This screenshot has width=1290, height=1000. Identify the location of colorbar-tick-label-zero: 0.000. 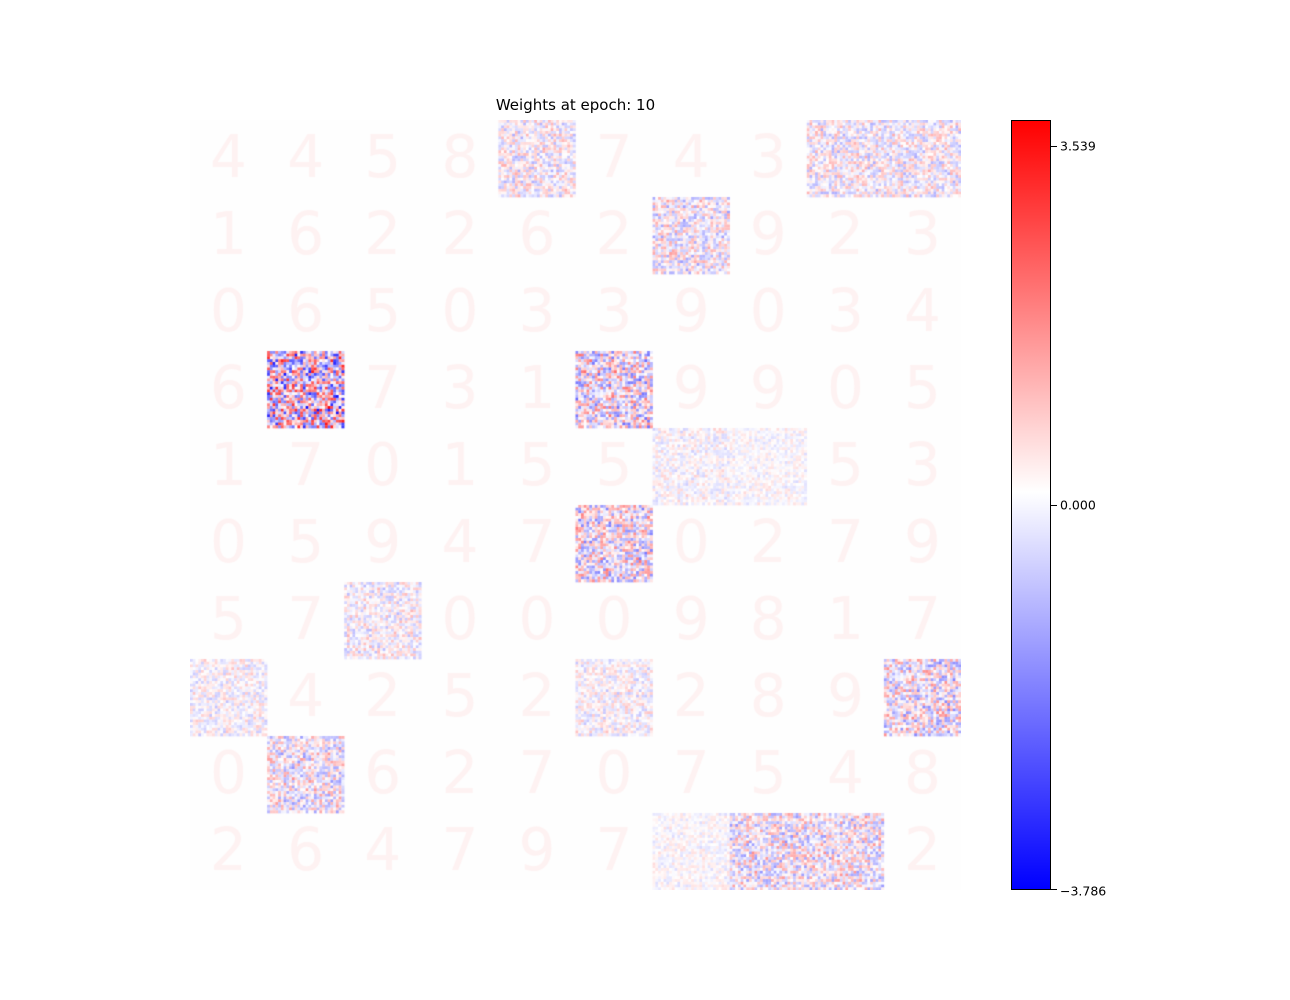
(1078, 505).